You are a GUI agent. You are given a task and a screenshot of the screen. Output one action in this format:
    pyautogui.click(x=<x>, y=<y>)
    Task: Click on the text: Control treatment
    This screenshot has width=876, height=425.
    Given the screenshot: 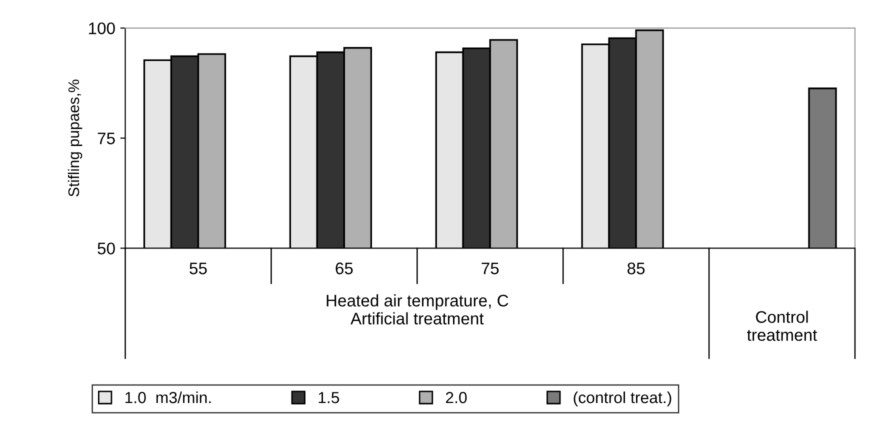 What is the action you would take?
    pyautogui.click(x=782, y=325)
    